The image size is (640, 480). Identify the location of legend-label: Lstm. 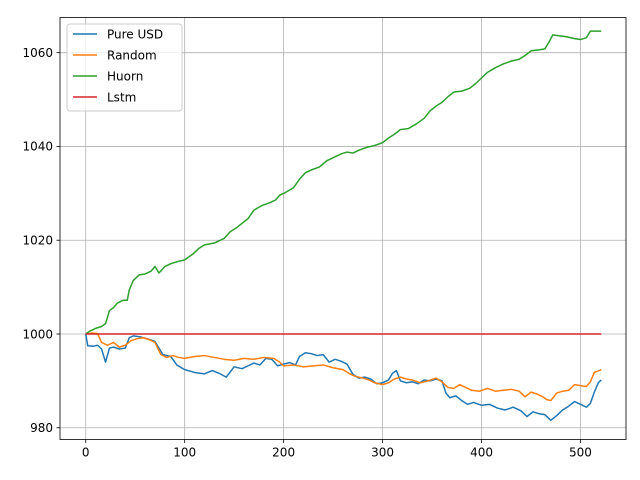
(121, 97).